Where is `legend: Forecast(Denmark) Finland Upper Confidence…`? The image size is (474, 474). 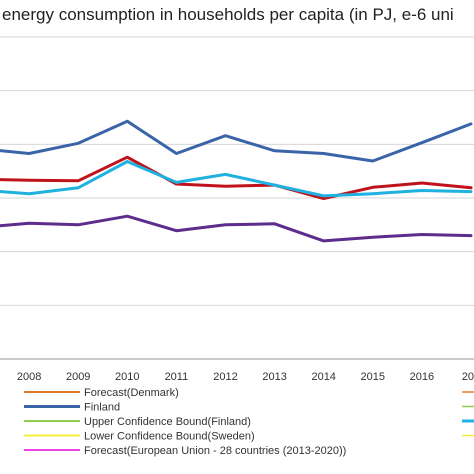 legend: Forecast(Denmark) Finland Upper Confidence… is located at coordinates (249, 422).